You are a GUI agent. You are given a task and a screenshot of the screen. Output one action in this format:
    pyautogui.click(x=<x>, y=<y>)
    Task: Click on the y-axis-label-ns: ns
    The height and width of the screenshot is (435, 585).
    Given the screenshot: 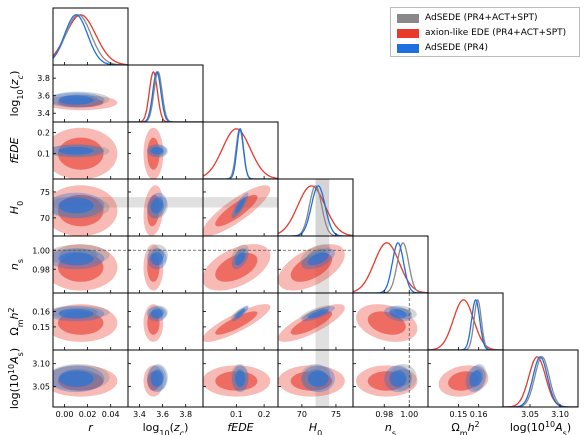 What is the action you would take?
    pyautogui.click(x=16, y=264)
    